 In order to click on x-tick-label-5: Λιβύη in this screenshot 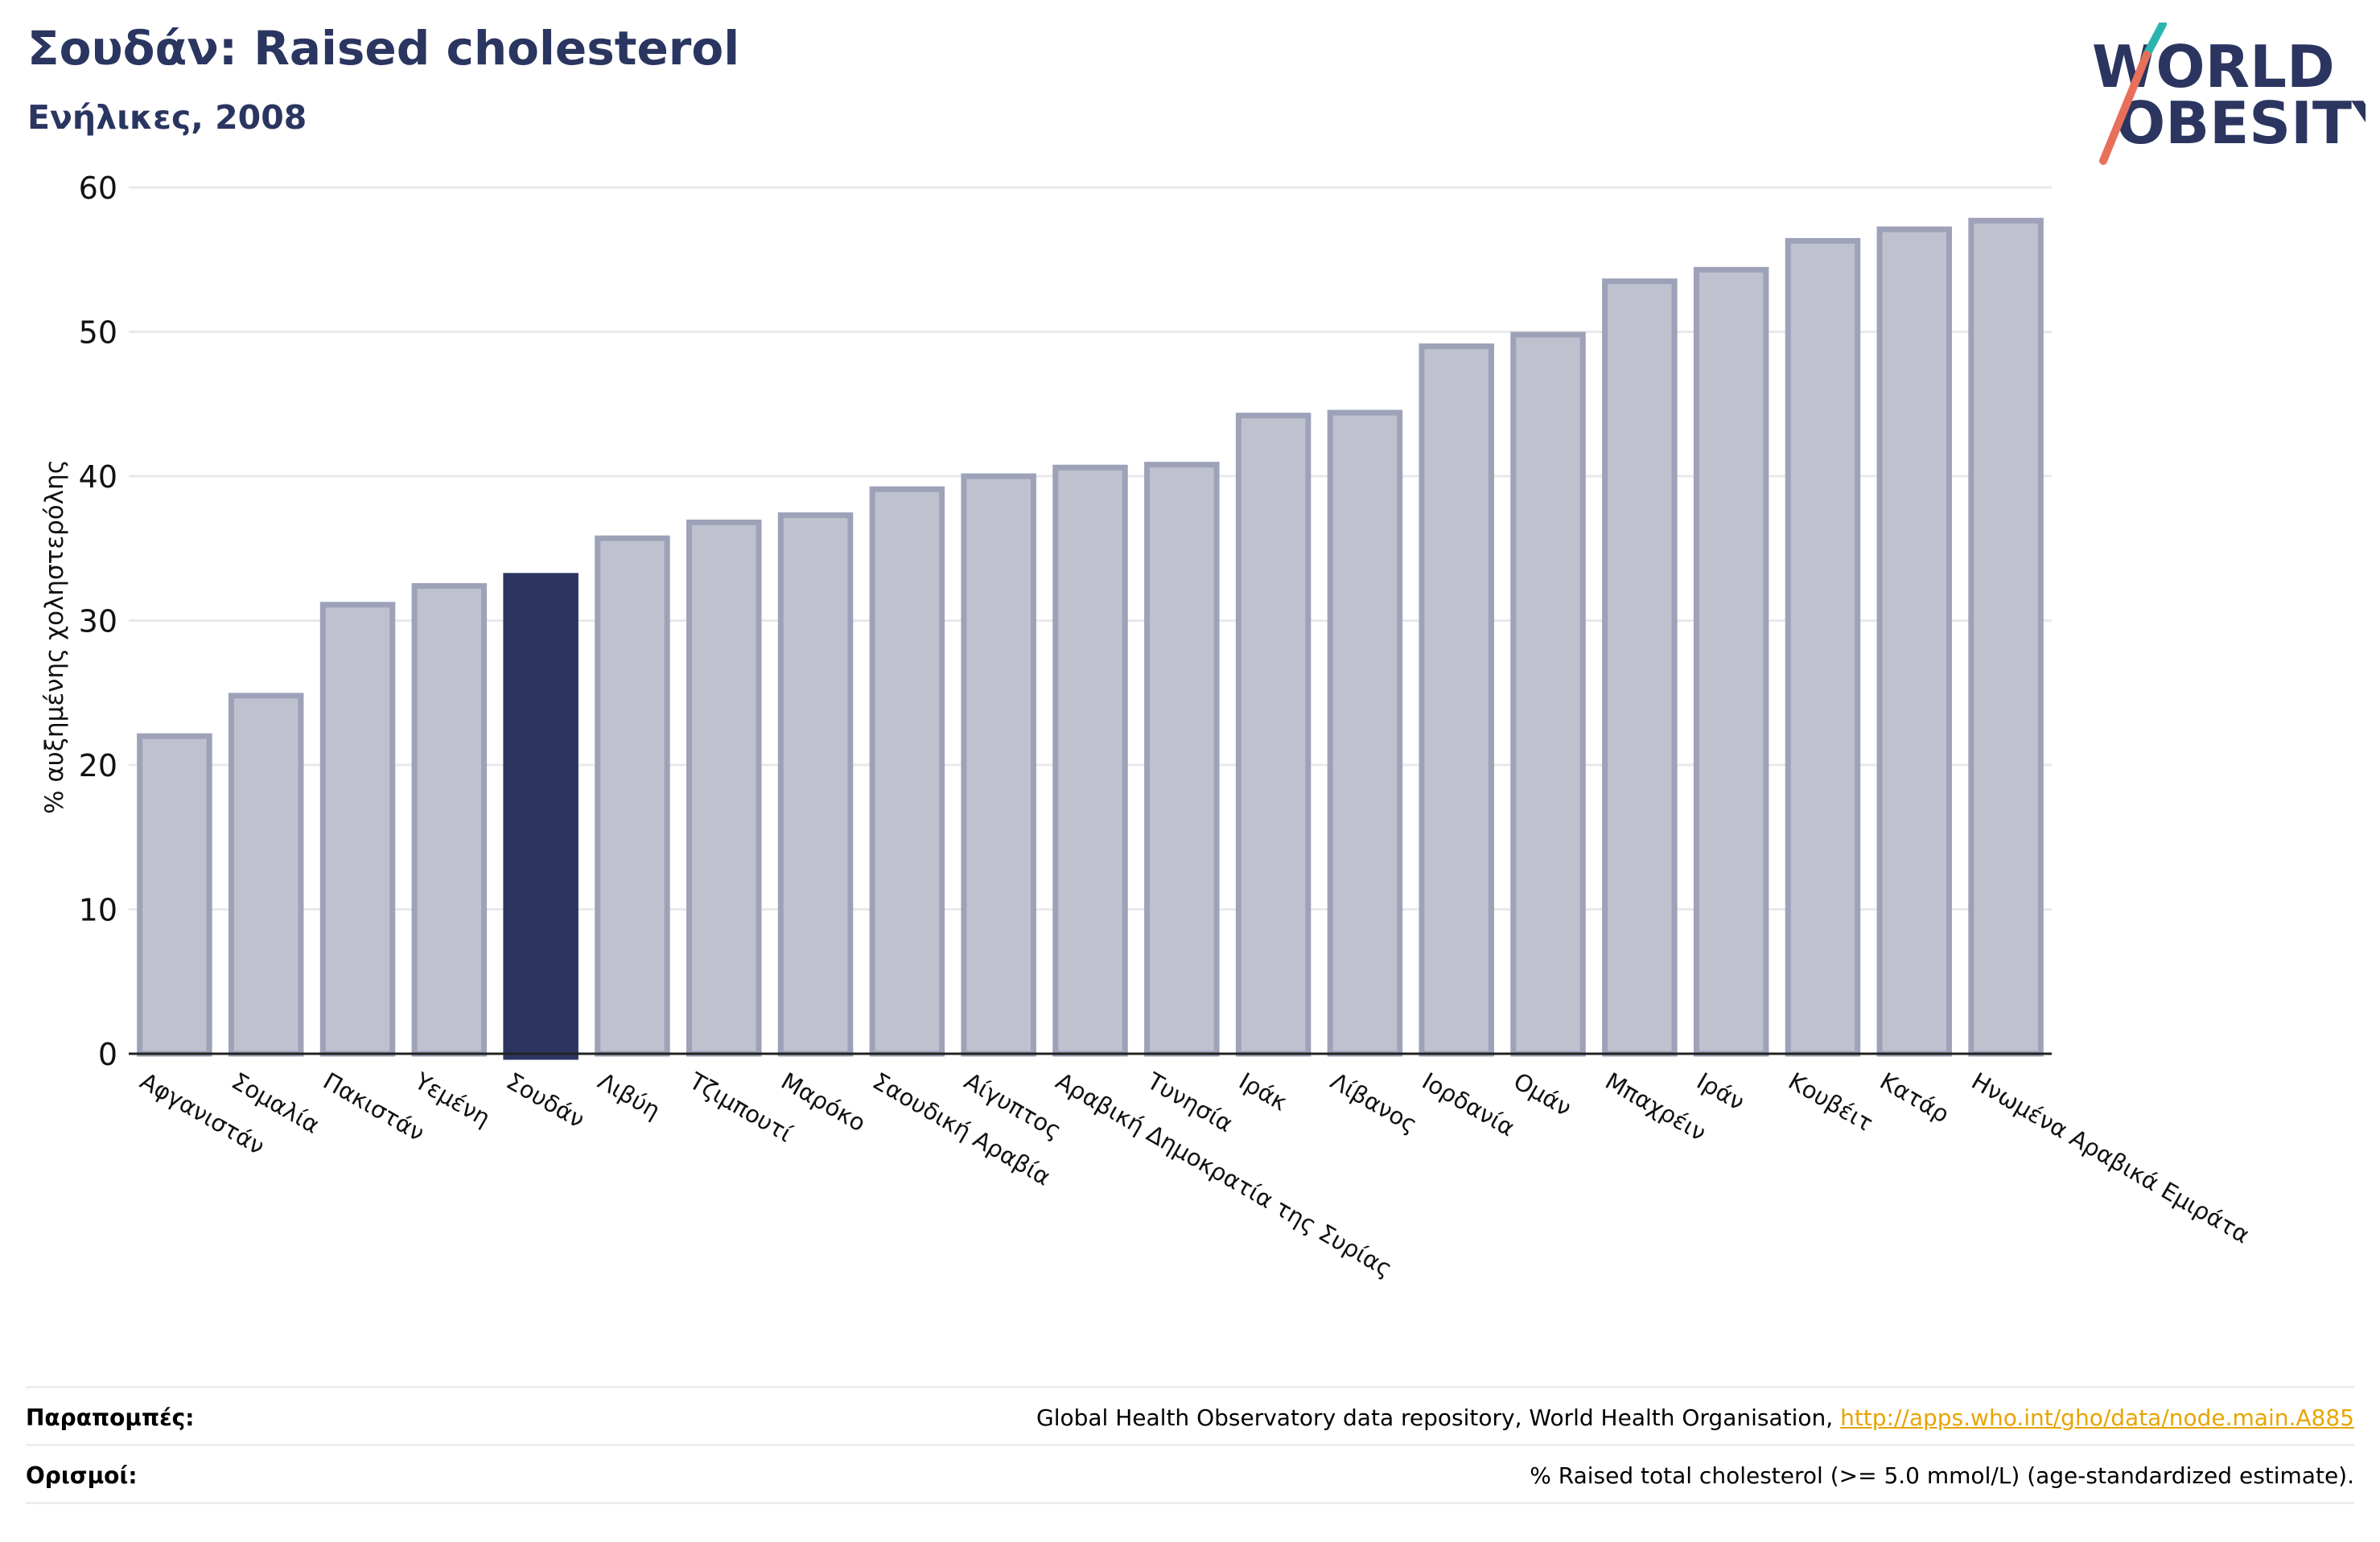, I will do `click(629, 1096)`.